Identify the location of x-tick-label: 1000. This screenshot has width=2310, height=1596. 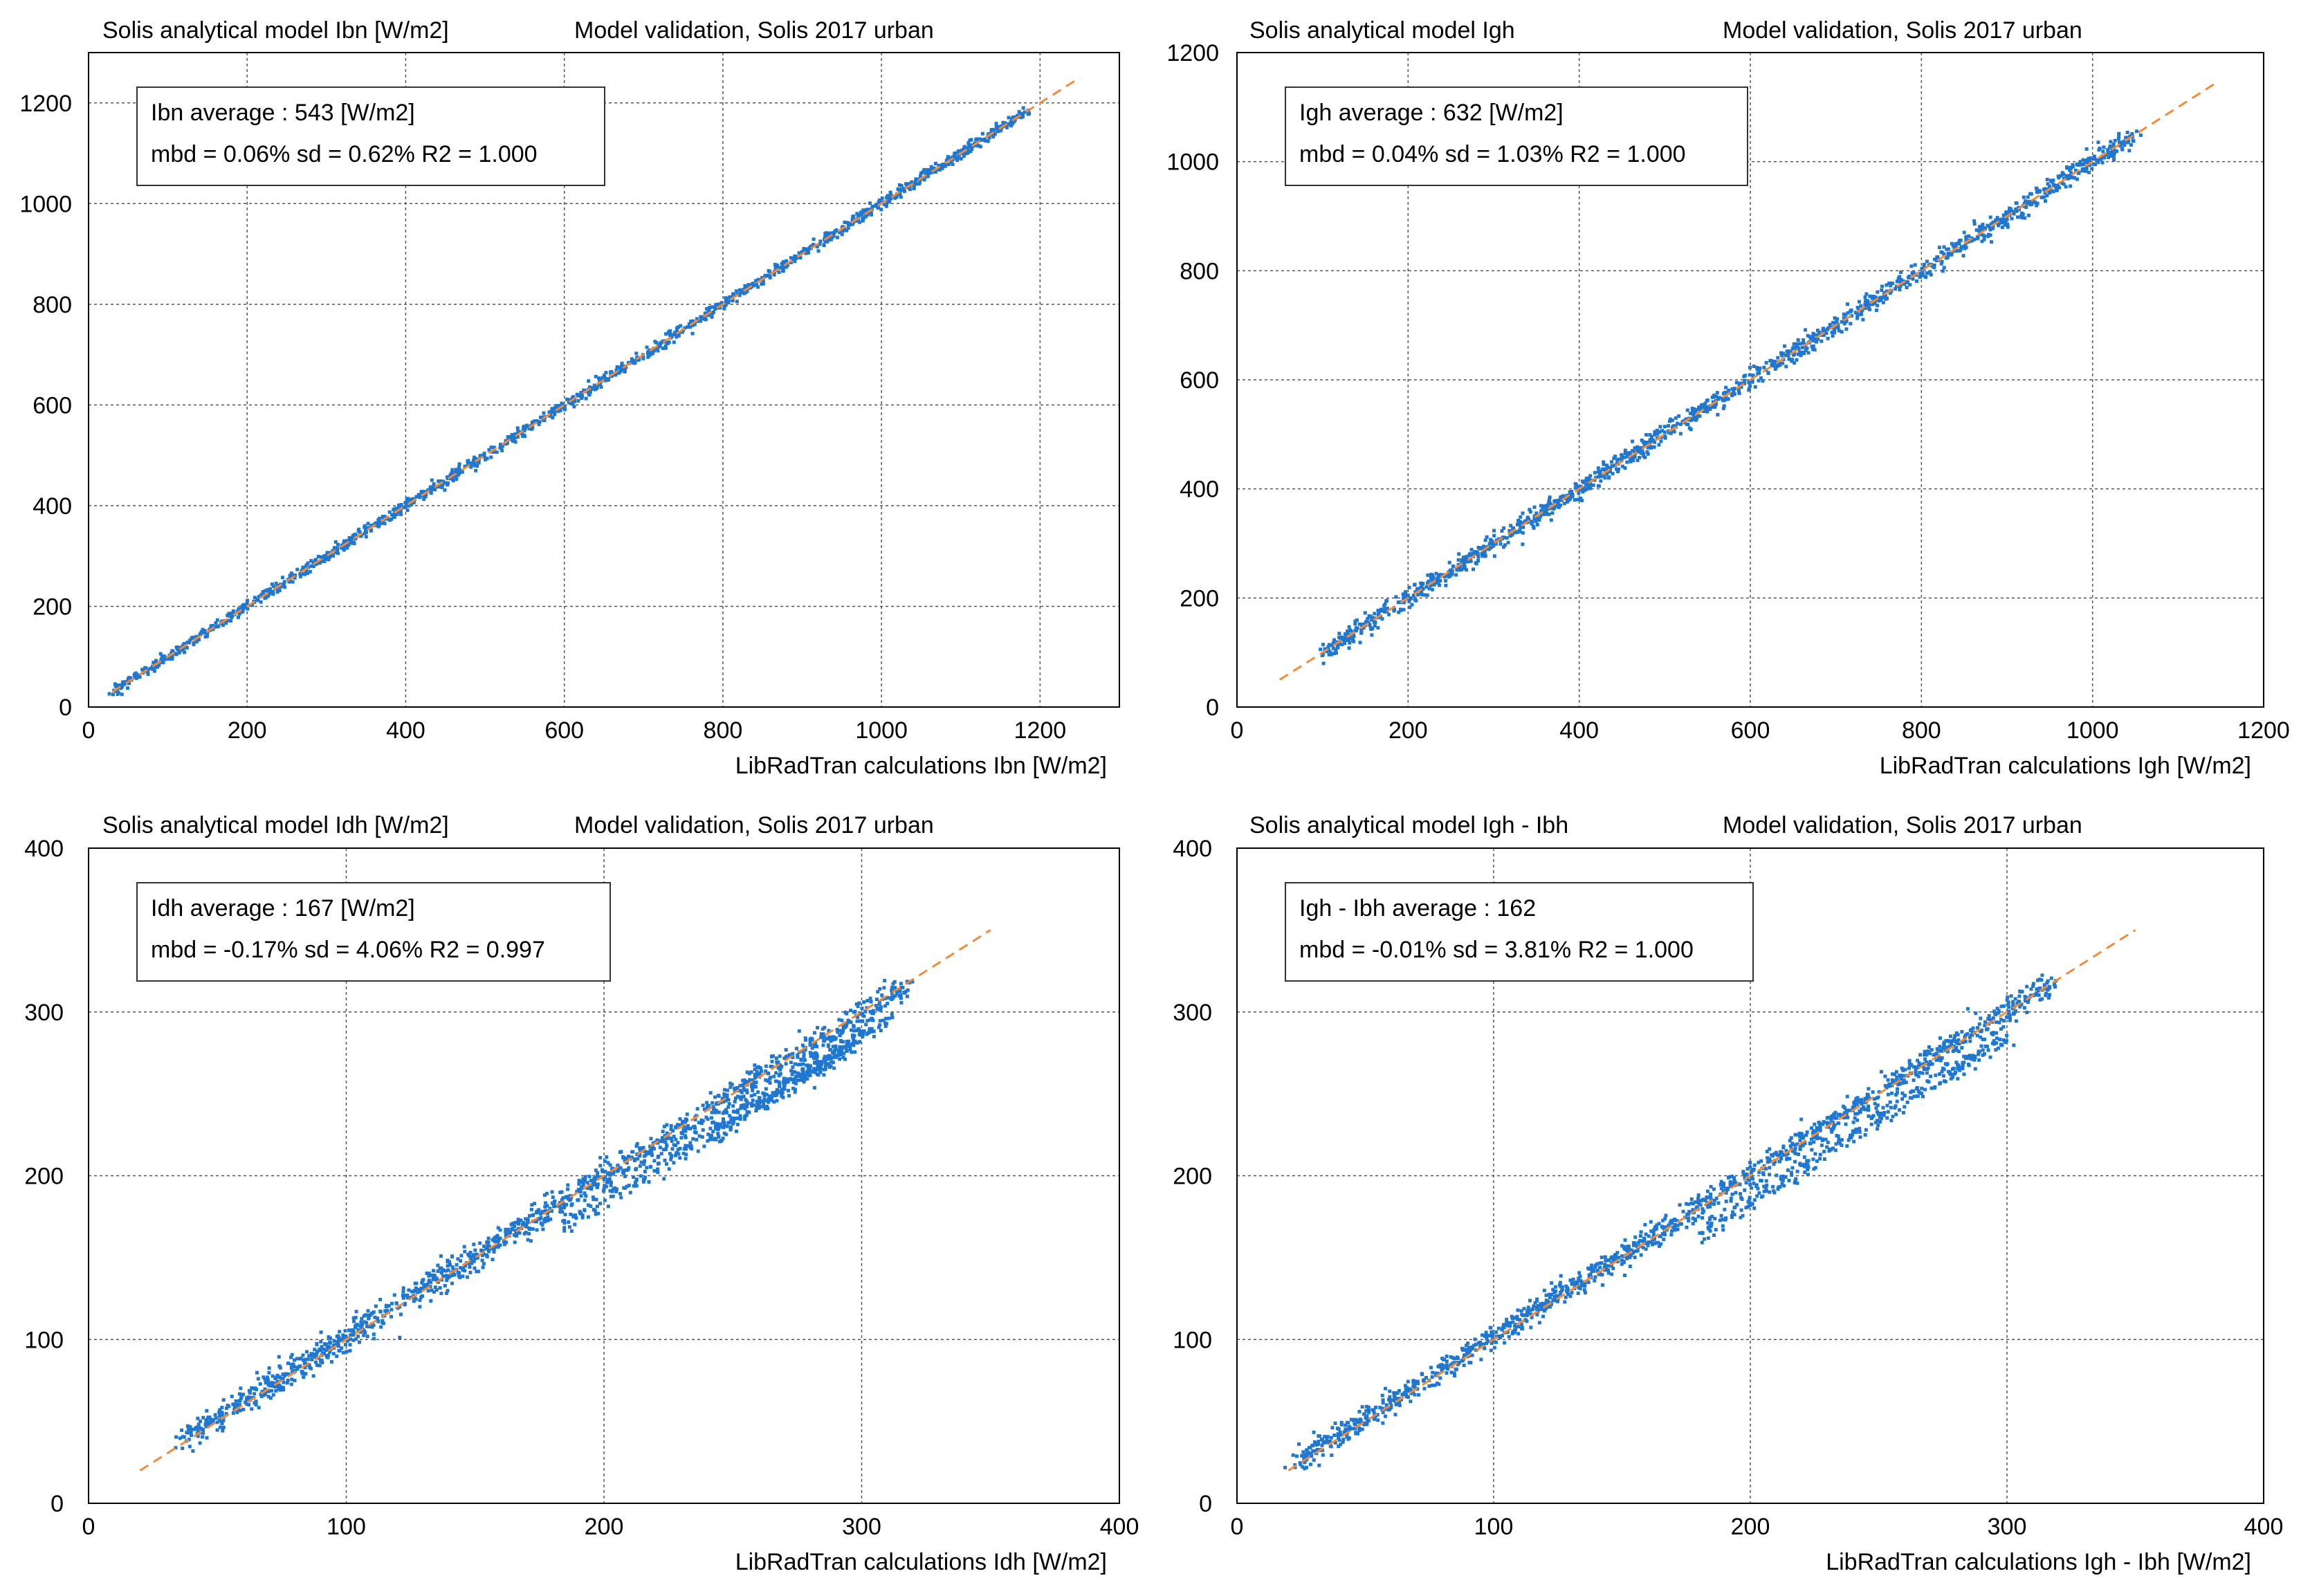
(881, 731).